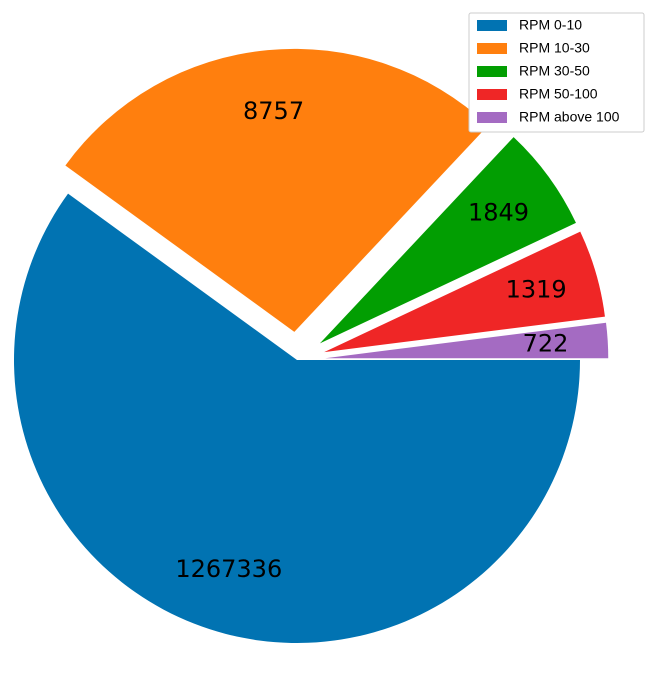 Image resolution: width=655 pixels, height=688 pixels. What do you see at coordinates (273, 111) in the screenshot?
I see `slice-label: 8757` at bounding box center [273, 111].